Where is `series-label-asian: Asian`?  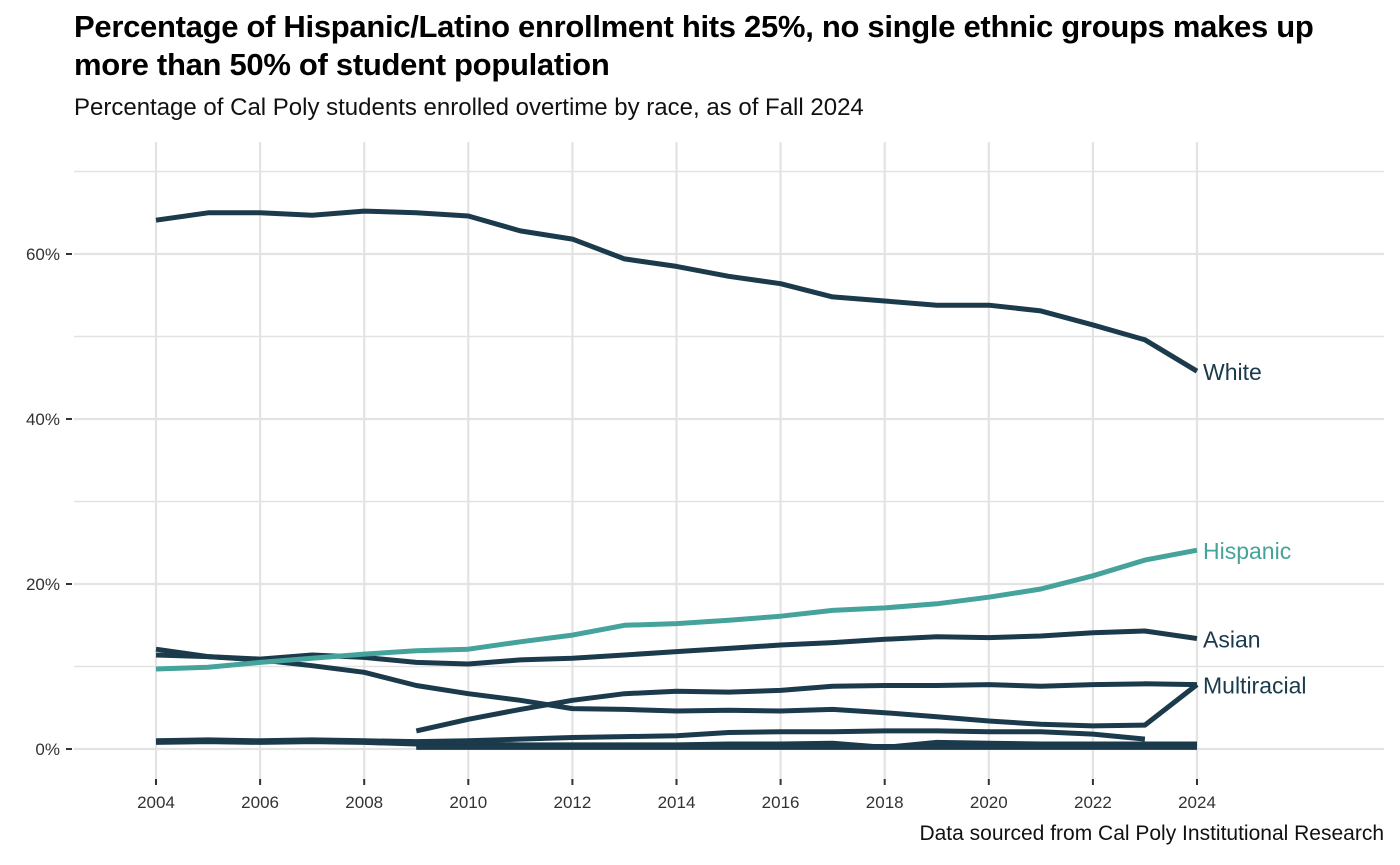
series-label-asian: Asian is located at coordinates (1232, 639).